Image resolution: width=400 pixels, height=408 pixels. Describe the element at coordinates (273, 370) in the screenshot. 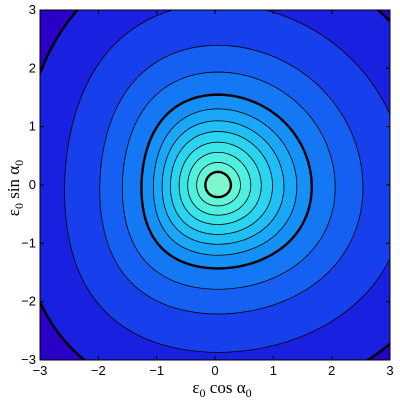

I see `x-tick-label: 1` at that location.